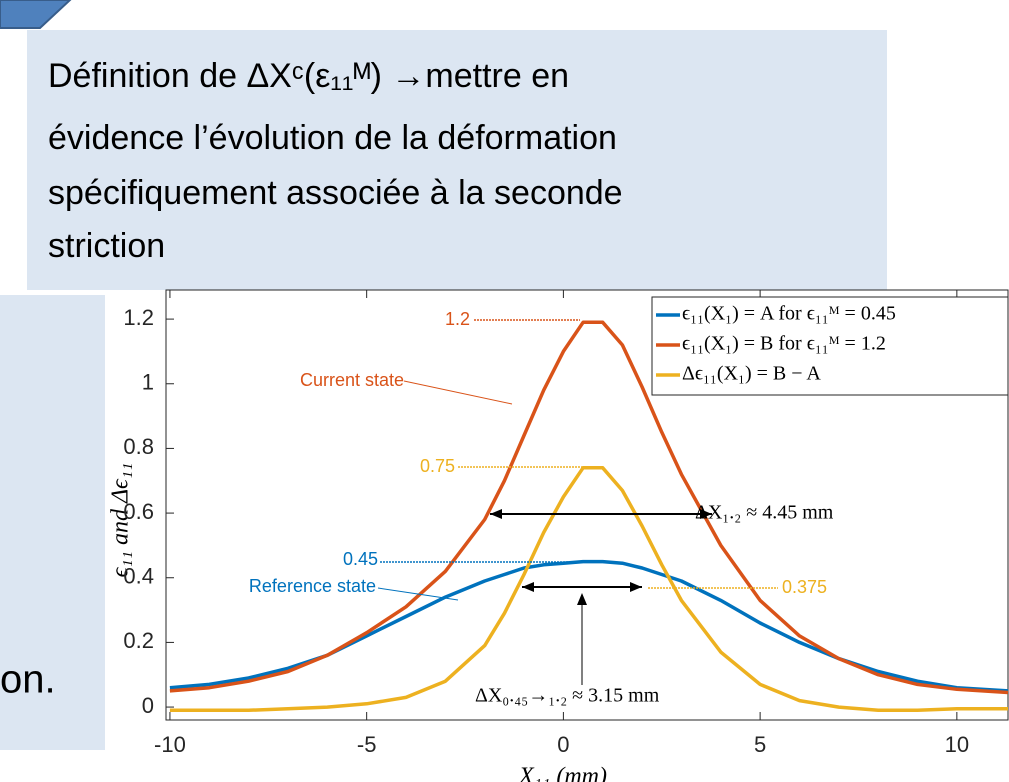  What do you see at coordinates (138, 446) in the screenshot?
I see `y-tick-label: 0.8` at bounding box center [138, 446].